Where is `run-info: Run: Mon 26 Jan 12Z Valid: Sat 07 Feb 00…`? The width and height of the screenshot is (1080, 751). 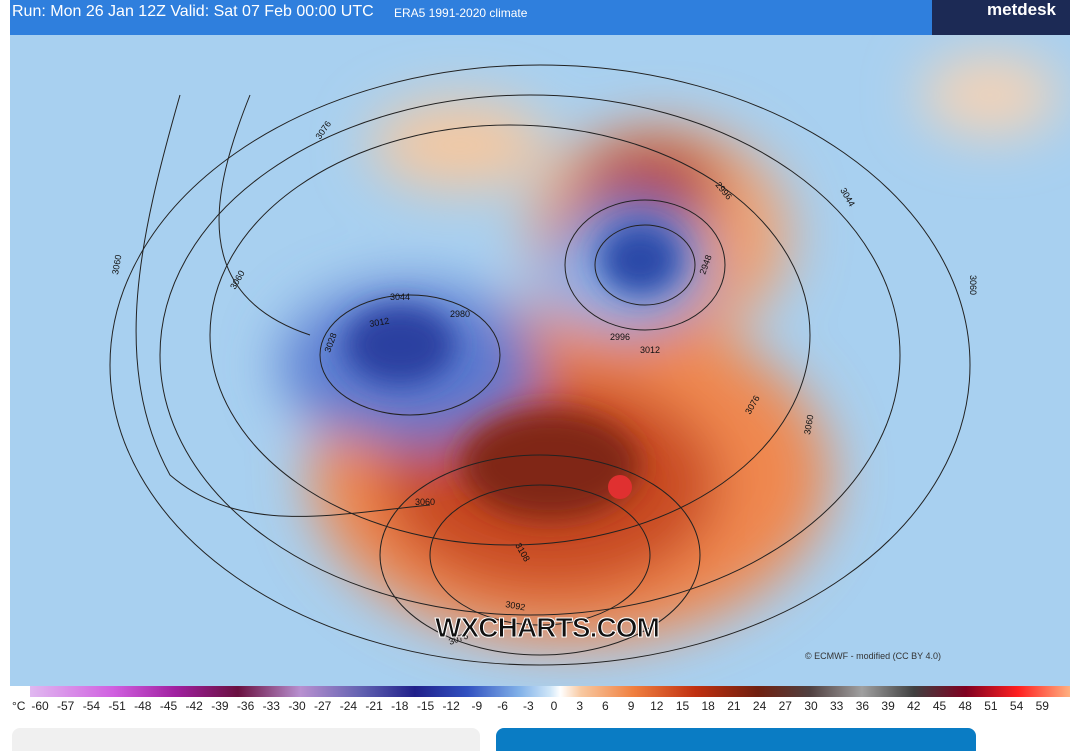
run-info: Run: Mon 26 Jan 12Z Valid: Sat 07 Feb 00… is located at coordinates (193, 11).